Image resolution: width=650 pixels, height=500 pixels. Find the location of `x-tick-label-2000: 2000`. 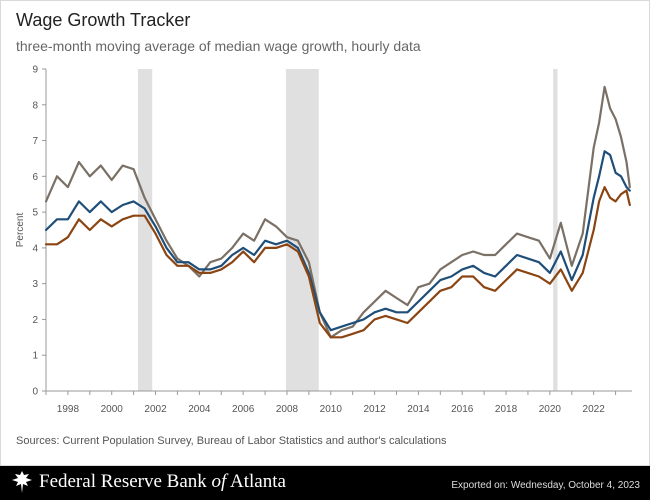

x-tick-label-2000: 2000 is located at coordinates (112, 409).